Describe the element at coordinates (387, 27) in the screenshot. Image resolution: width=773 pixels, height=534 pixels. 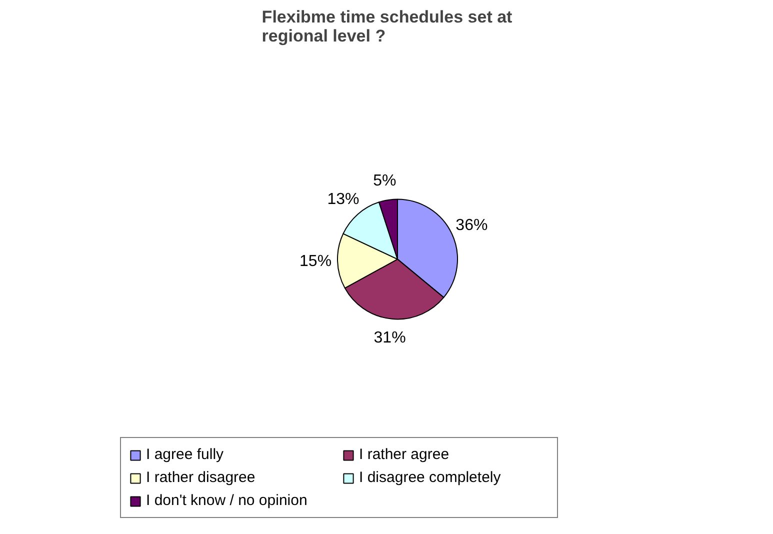
I see `chart-title: Flexibme time schedules set at regional level ?` at that location.